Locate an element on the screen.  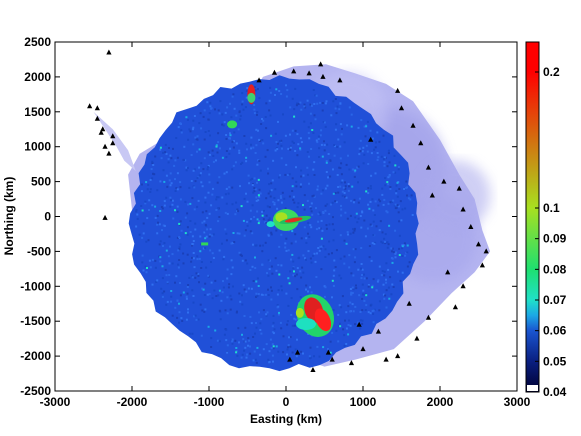
y-tick-label: -1000 is located at coordinates (35, 286).